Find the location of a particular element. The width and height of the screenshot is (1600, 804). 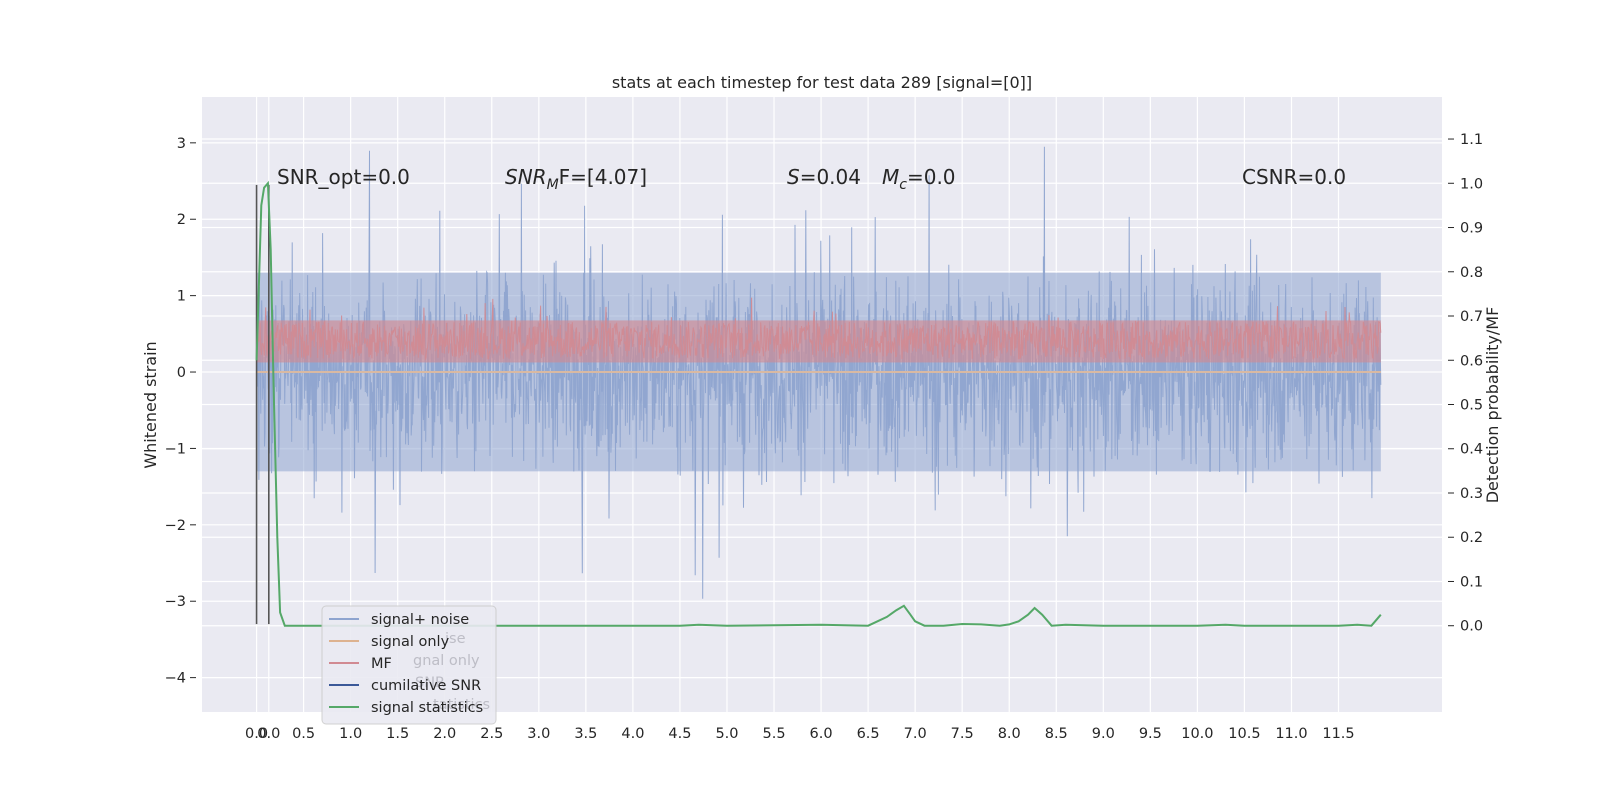

left-y-tick-label: −3 is located at coordinates (175, 602).